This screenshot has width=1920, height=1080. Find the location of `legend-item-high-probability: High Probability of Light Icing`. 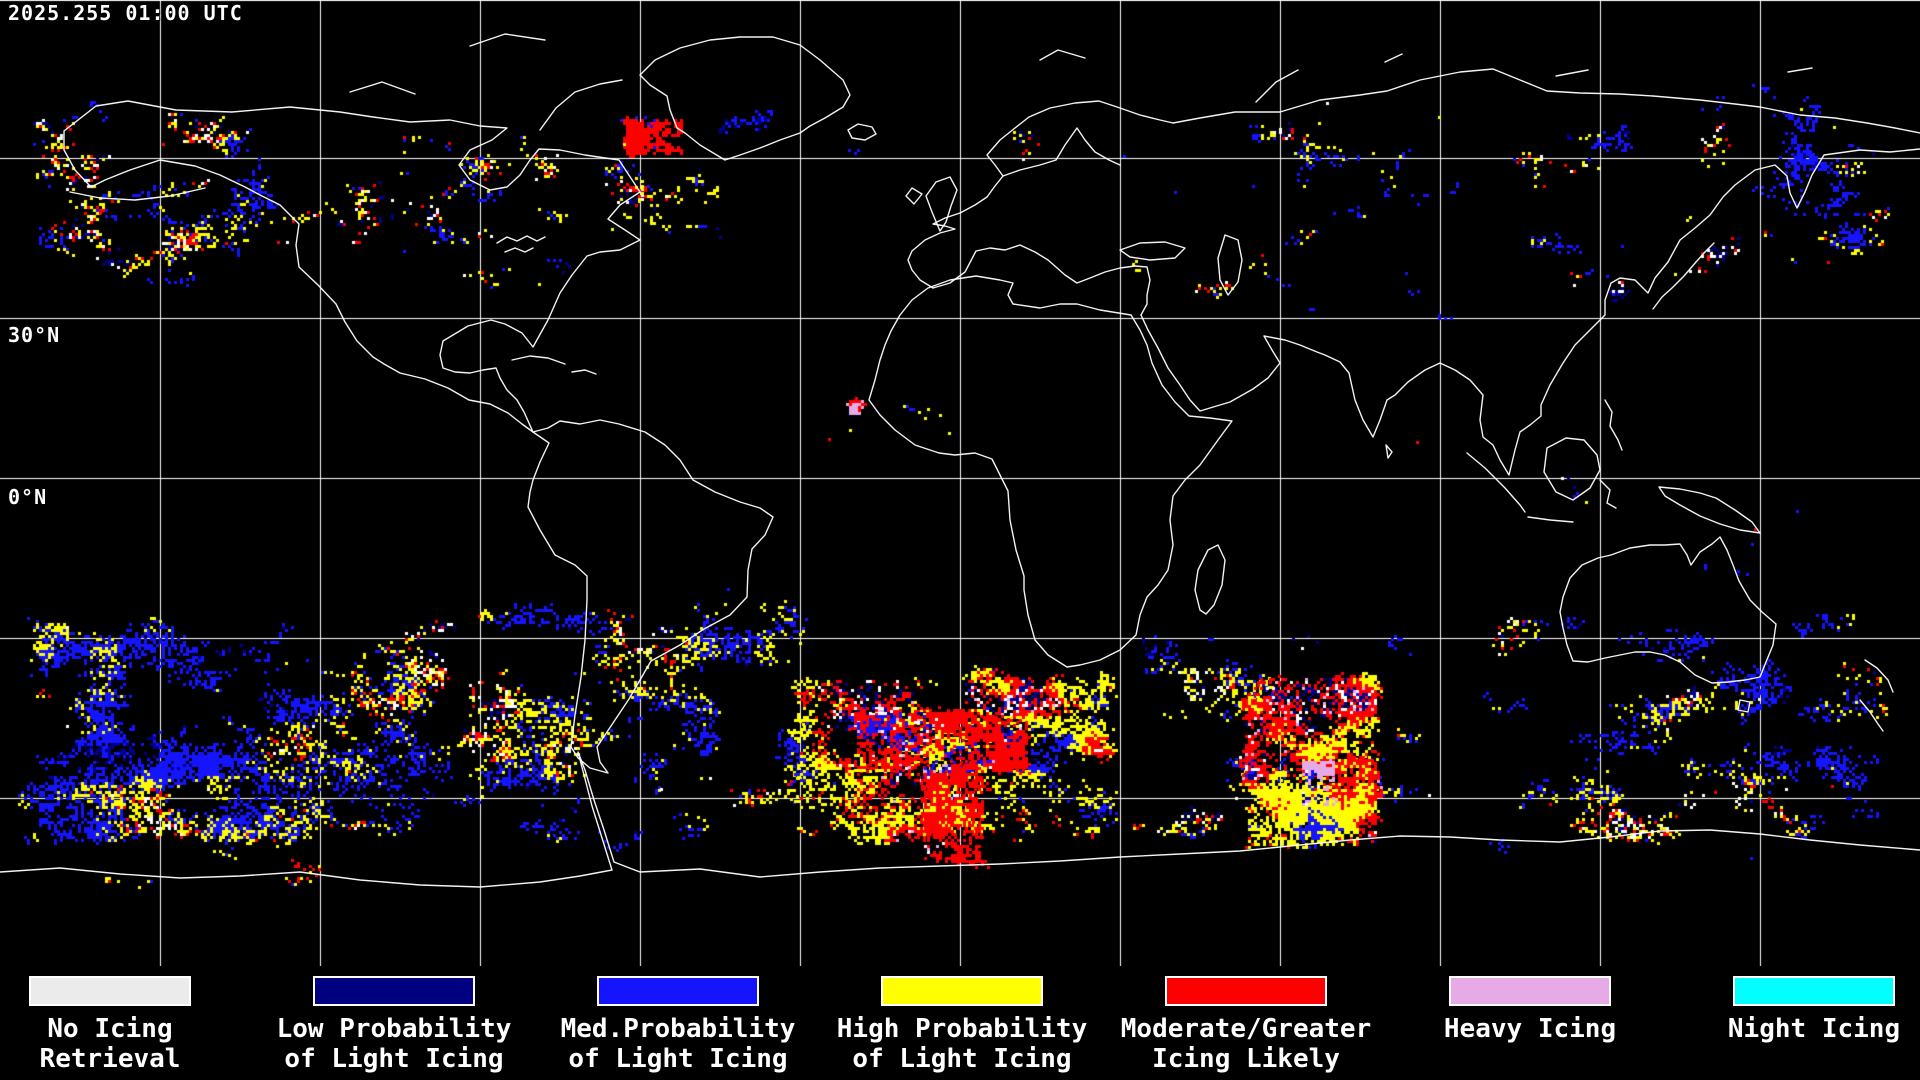

legend-item-high-probability: High Probability of Light Icing is located at coordinates (962, 1020).